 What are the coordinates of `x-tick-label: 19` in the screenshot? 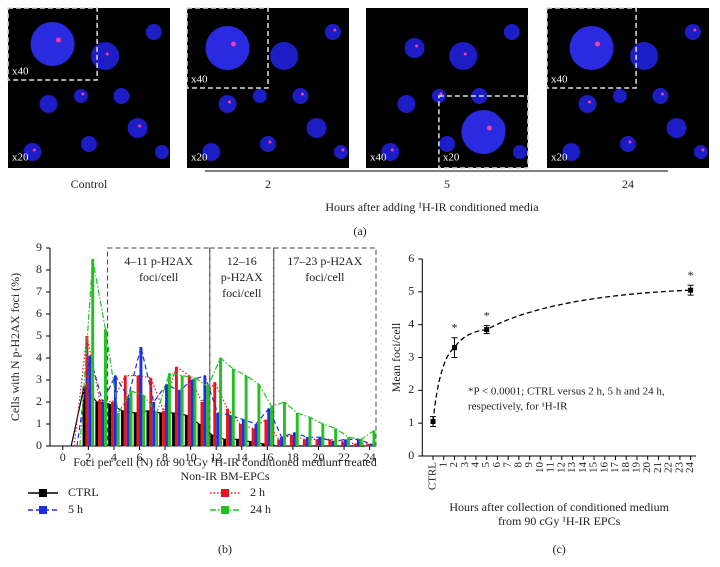 It's located at (636, 468).